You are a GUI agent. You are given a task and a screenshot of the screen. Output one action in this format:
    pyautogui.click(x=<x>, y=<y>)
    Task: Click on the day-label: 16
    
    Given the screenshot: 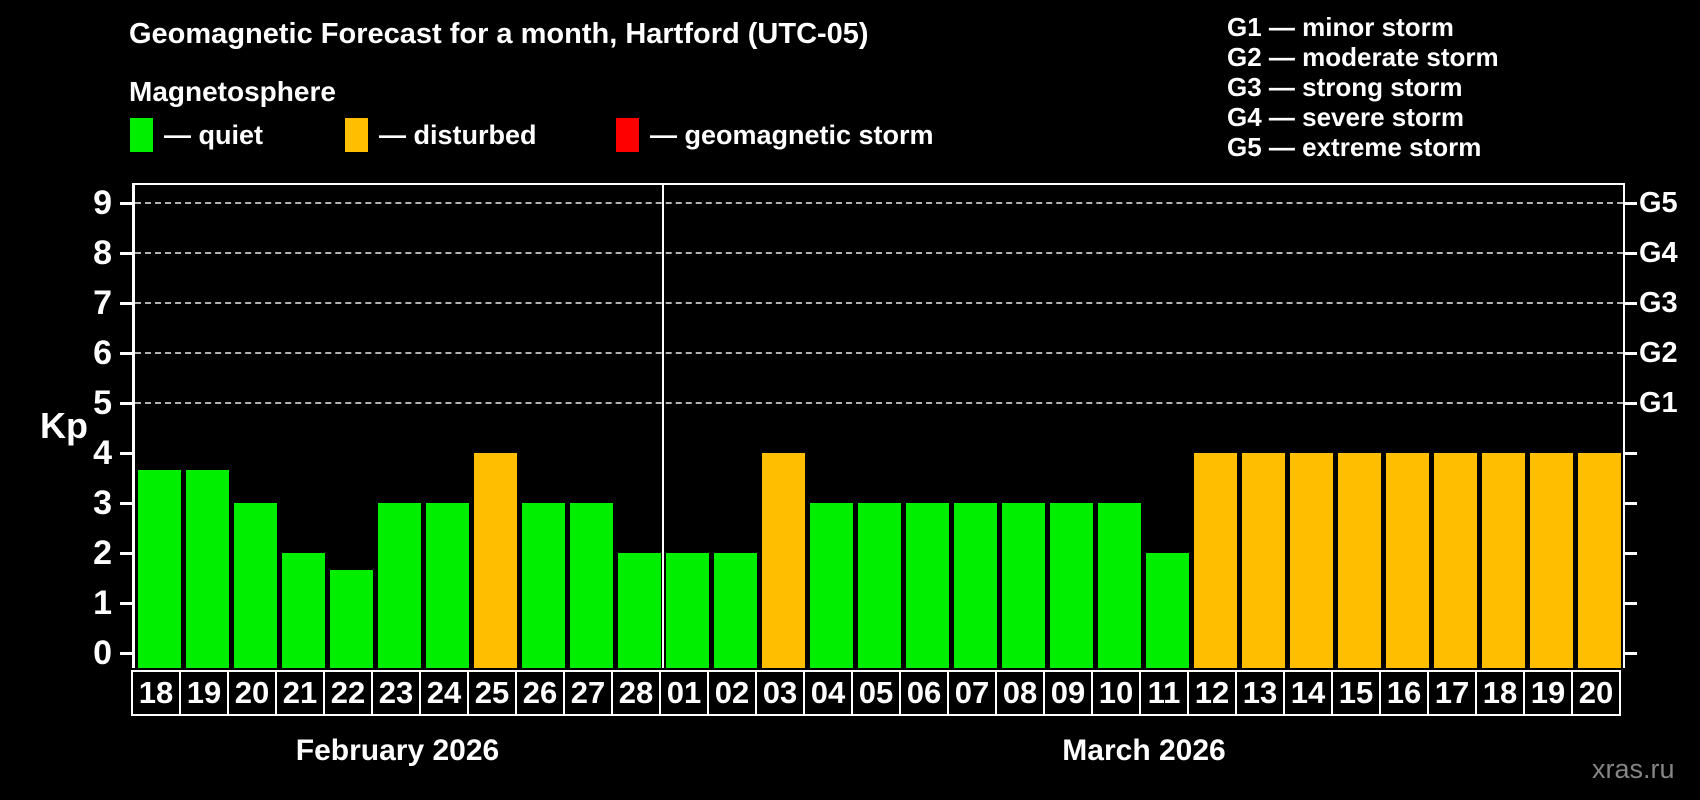 What is the action you would take?
    pyautogui.click(x=1404, y=693)
    